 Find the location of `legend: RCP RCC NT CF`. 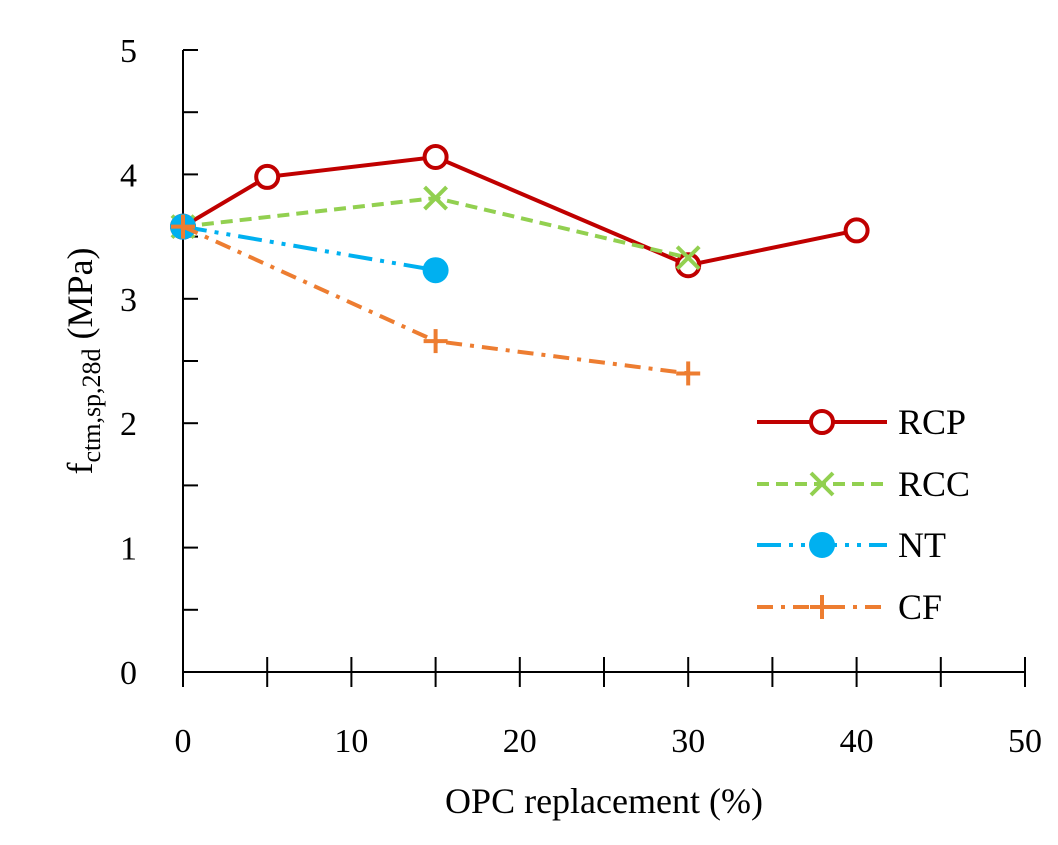

legend: RCP RCC NT CF is located at coordinates (863, 514).